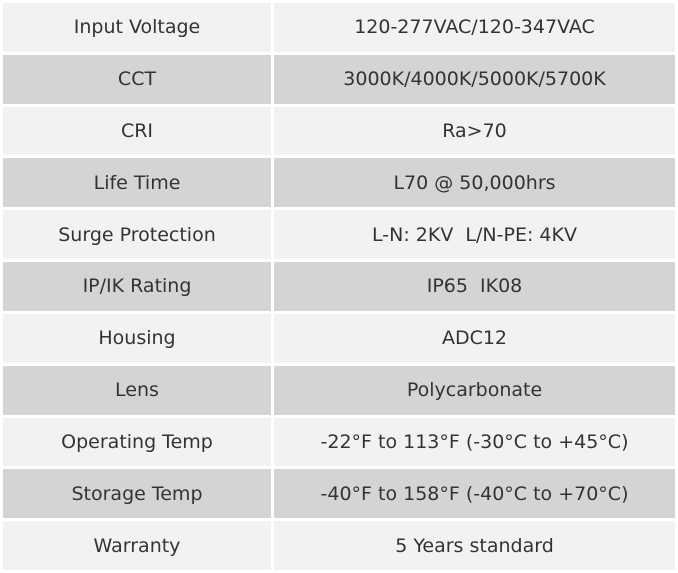  Describe the element at coordinates (137, 183) in the screenshot. I see `spec-label: Life Time` at that location.